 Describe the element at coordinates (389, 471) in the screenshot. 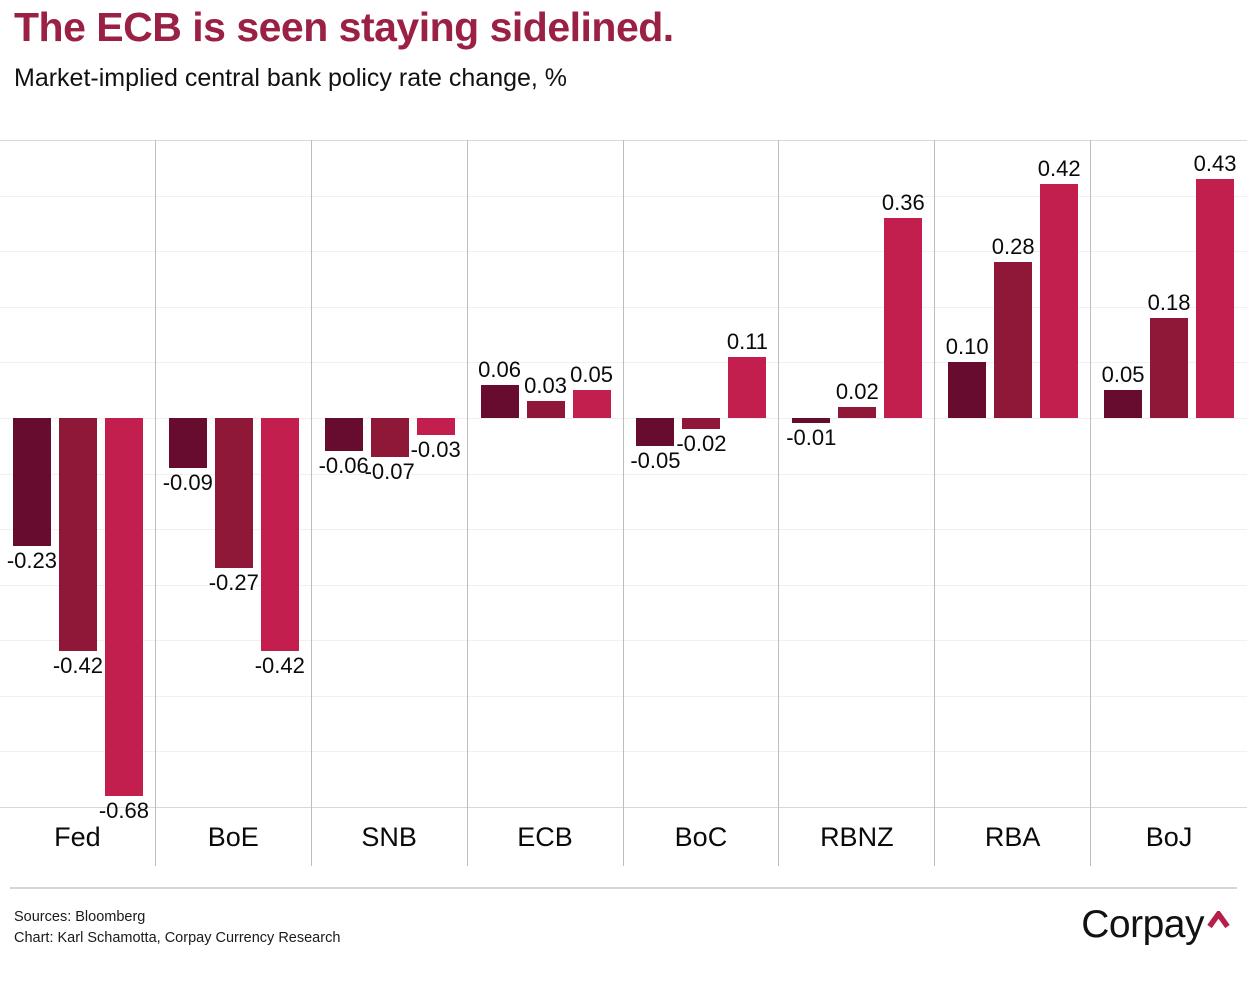

I see `bar-value-label: -0.07` at that location.